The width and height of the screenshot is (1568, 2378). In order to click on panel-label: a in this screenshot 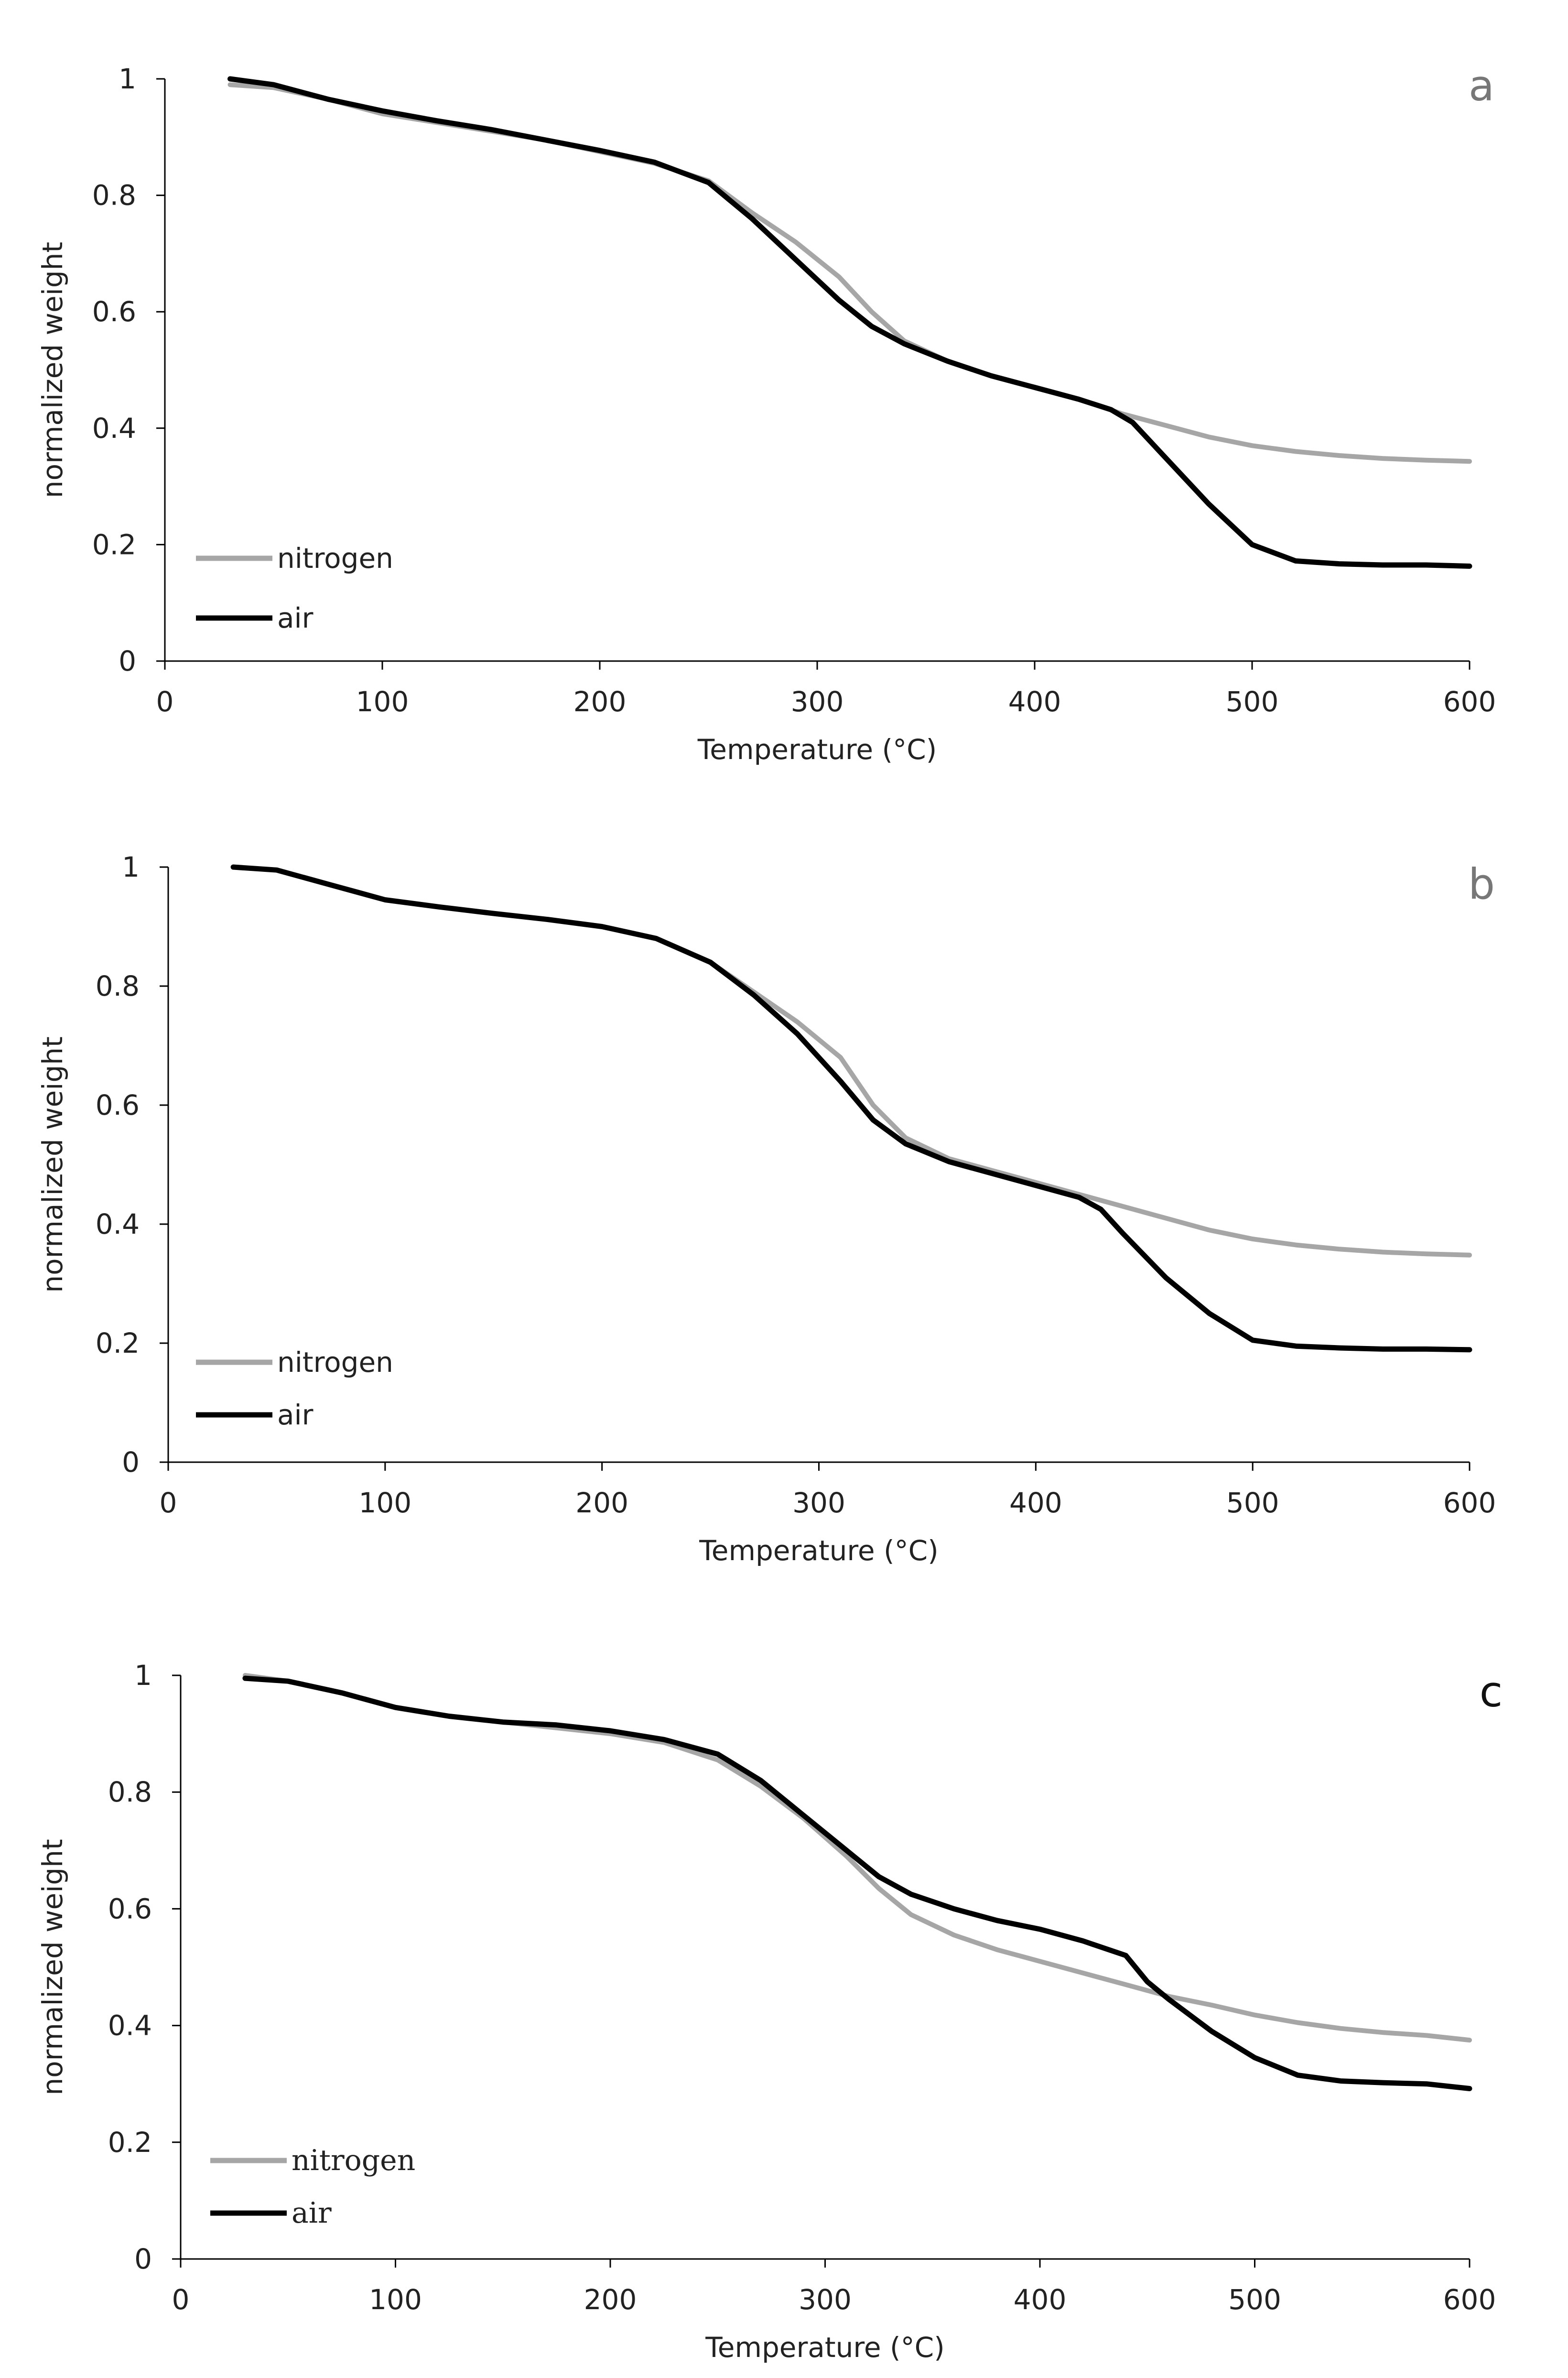, I will do `click(1481, 85)`.